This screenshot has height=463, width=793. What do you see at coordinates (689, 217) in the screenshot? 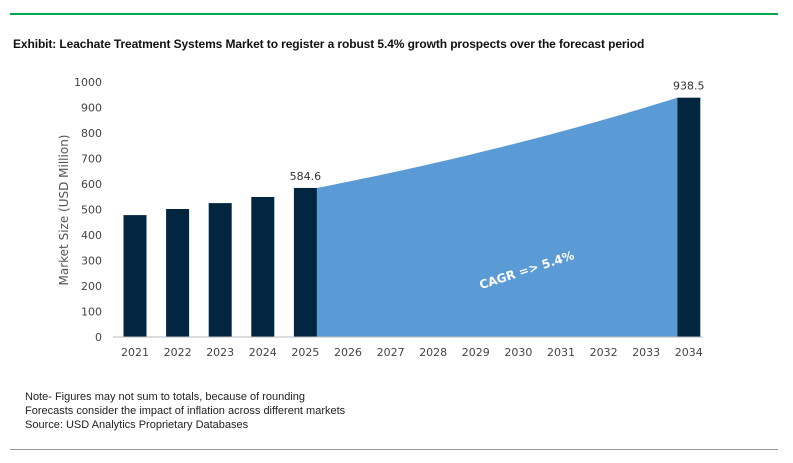
I see `bar-2034` at bounding box center [689, 217].